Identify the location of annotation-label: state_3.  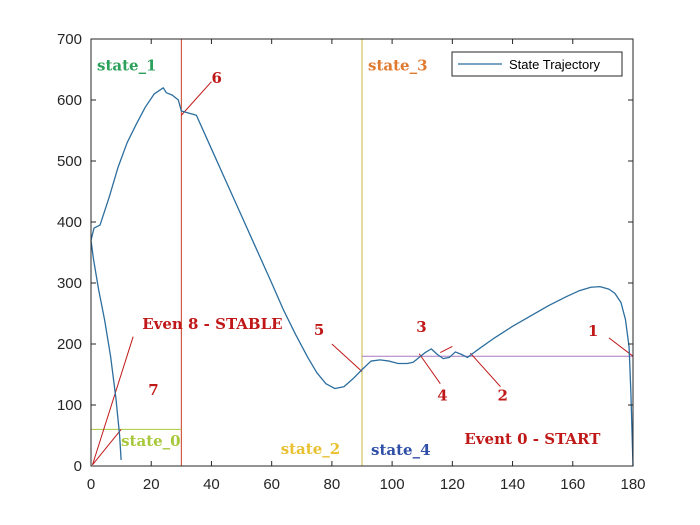
(398, 66).